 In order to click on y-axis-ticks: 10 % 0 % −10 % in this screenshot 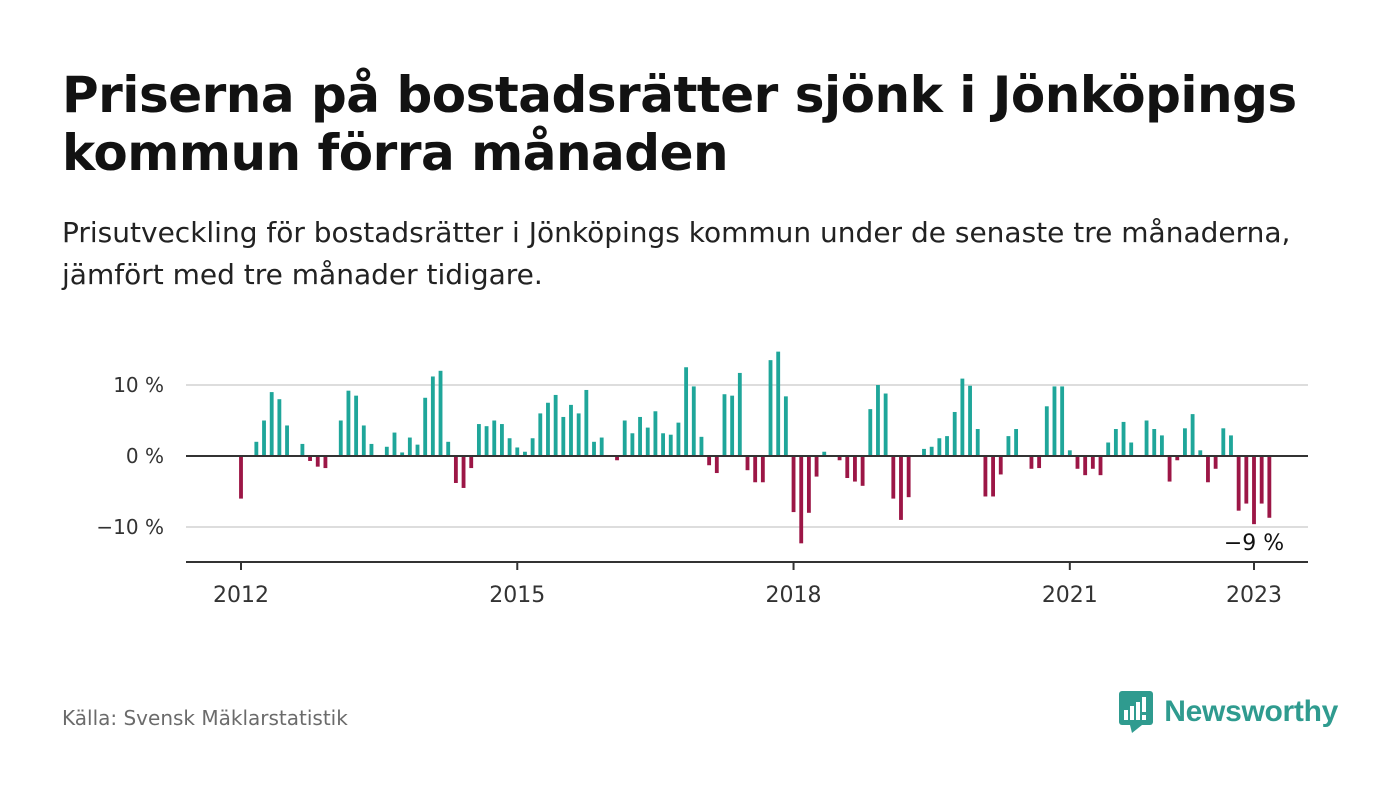, I will do `click(130, 456)`.